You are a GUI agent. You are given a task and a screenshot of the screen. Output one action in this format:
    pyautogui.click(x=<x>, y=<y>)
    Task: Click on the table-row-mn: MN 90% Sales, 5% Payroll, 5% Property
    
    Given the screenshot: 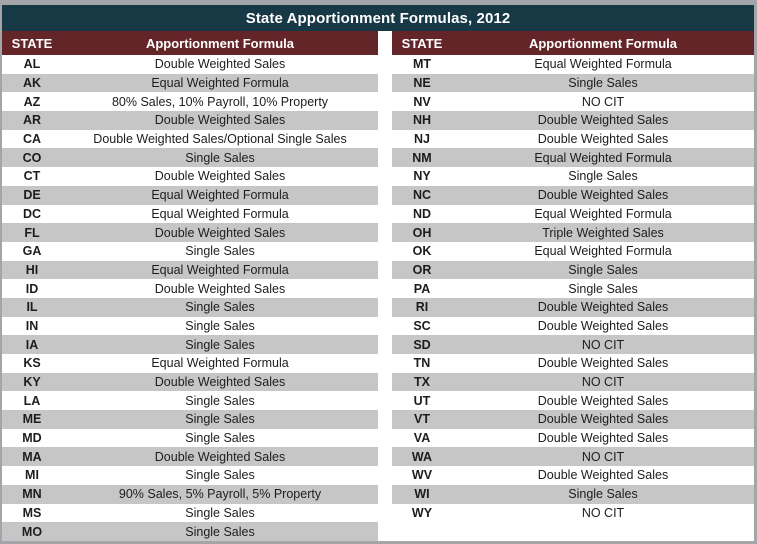 What is the action you would take?
    pyautogui.click(x=190, y=494)
    